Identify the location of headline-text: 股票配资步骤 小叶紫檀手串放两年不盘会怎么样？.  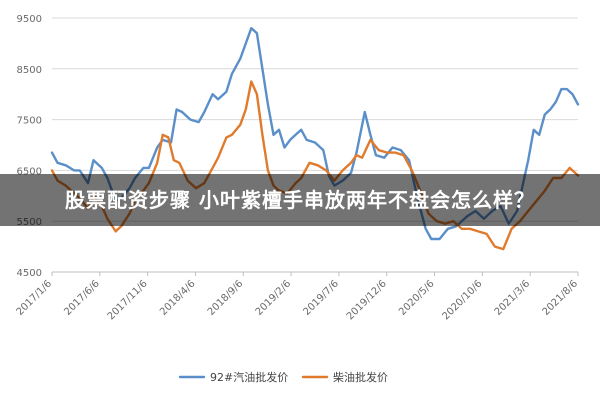
(300, 200).